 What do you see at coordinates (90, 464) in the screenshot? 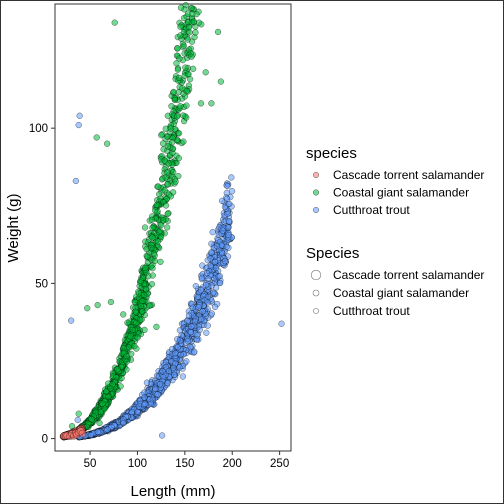
I see `x-tick-label: 50` at bounding box center [90, 464].